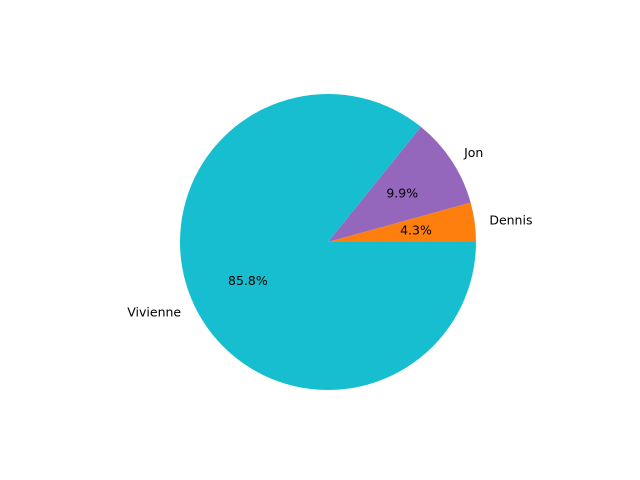  What do you see at coordinates (248, 280) in the screenshot?
I see `pie-pct-label-vivienne: 85.8%` at bounding box center [248, 280].